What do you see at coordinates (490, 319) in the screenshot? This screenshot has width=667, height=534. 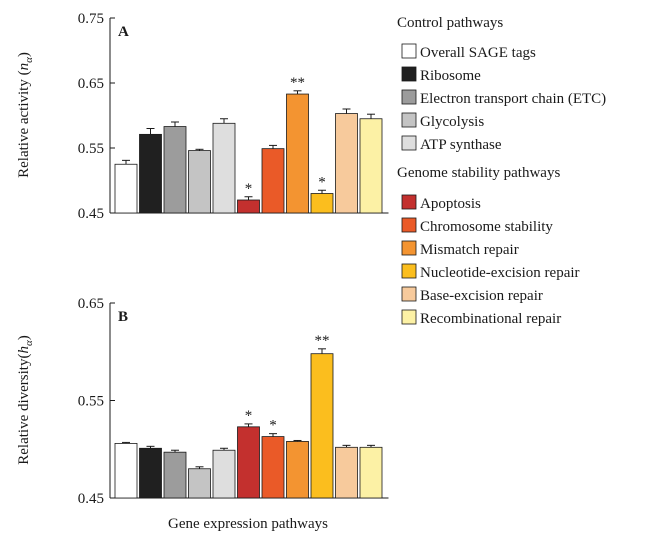 I see `legend-label: Recombinational repair` at bounding box center [490, 319].